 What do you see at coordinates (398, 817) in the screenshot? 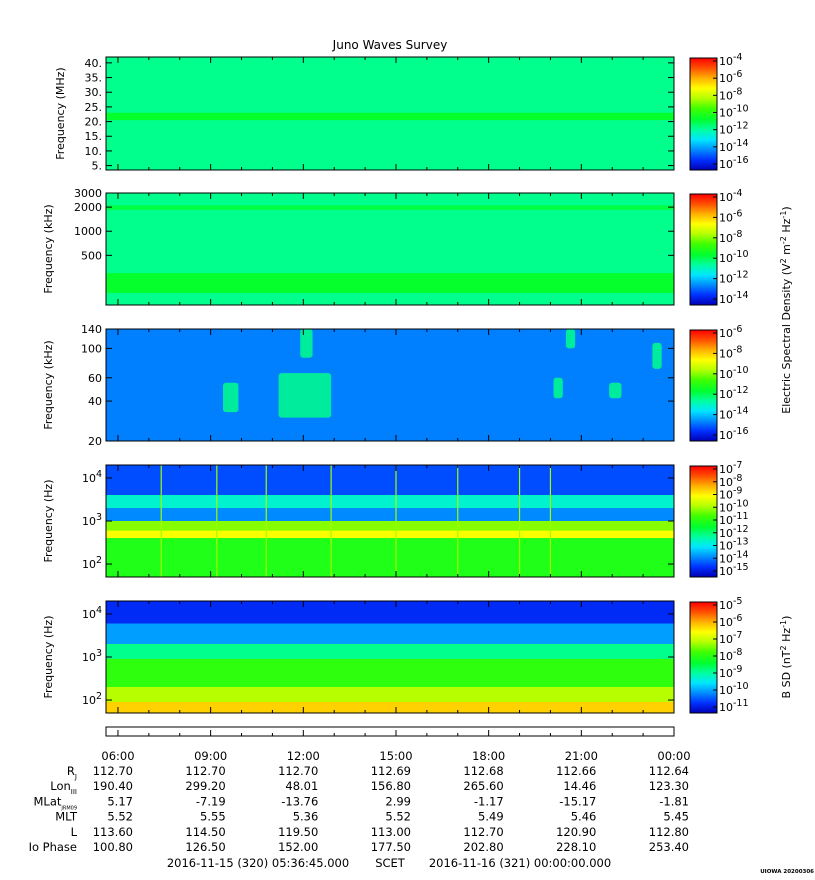
I see `ephemeris-value: 5.52` at bounding box center [398, 817].